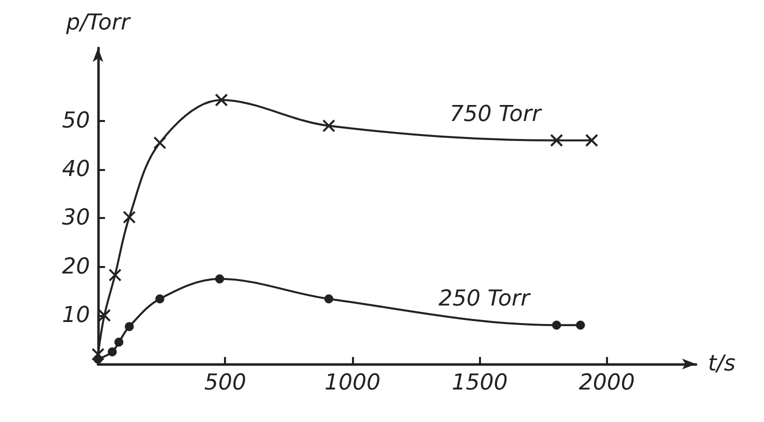 The height and width of the screenshot is (422, 764). Describe the element at coordinates (76, 218) in the screenshot. I see `y-tick-label: 30` at that location.